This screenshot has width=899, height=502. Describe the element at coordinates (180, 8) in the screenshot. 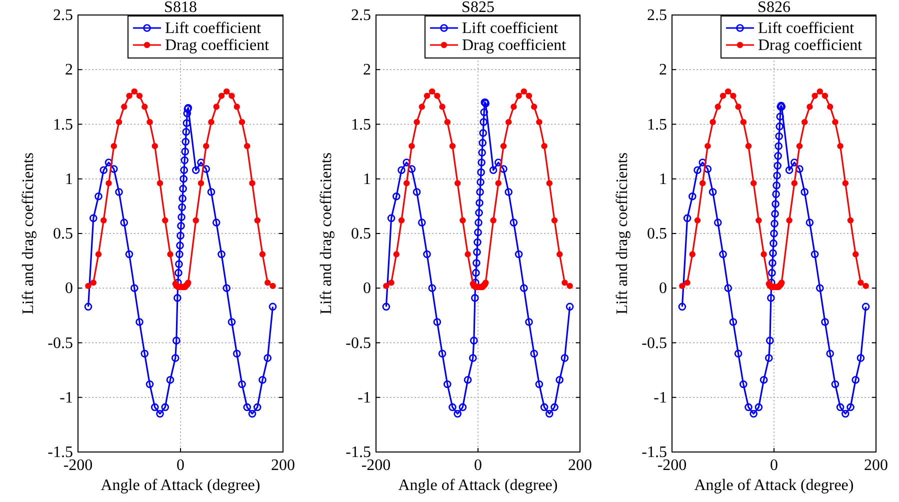

I see `chart-title: S818` at that location.